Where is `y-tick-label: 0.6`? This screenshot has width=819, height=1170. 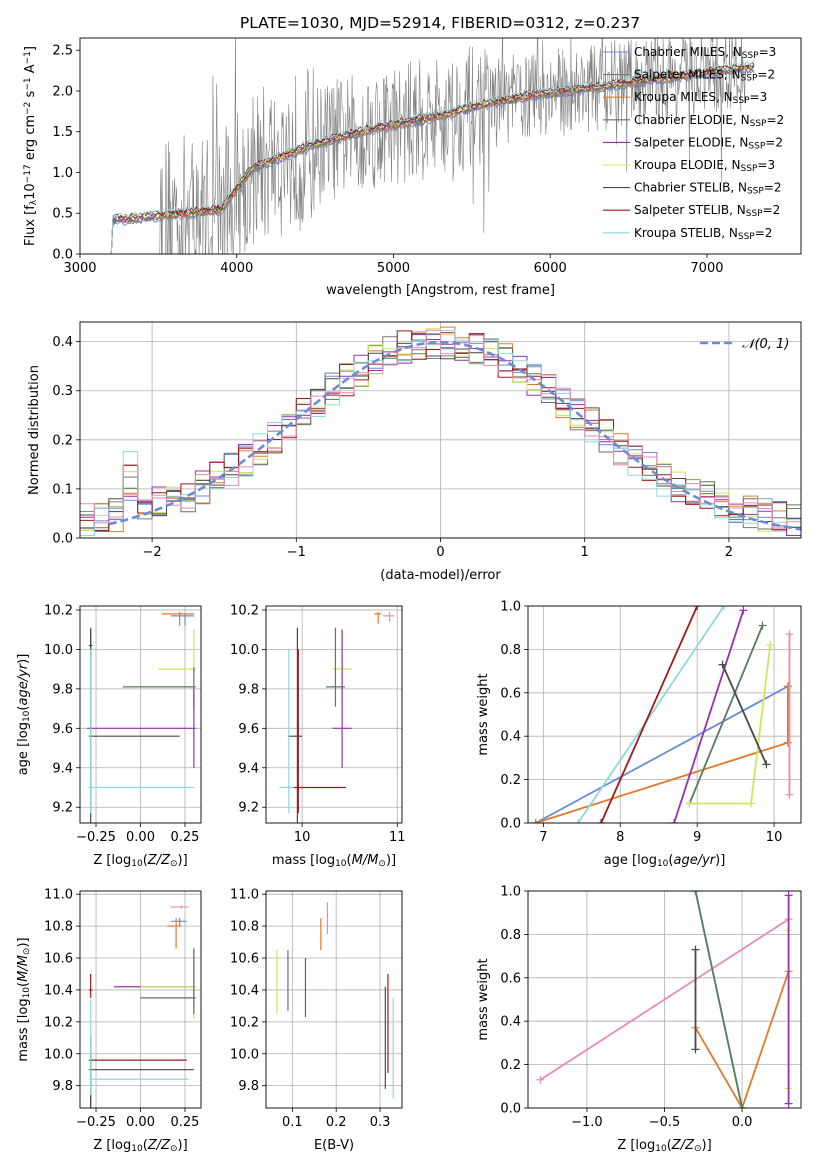 y-tick-label: 0.6 is located at coordinates (510, 978).